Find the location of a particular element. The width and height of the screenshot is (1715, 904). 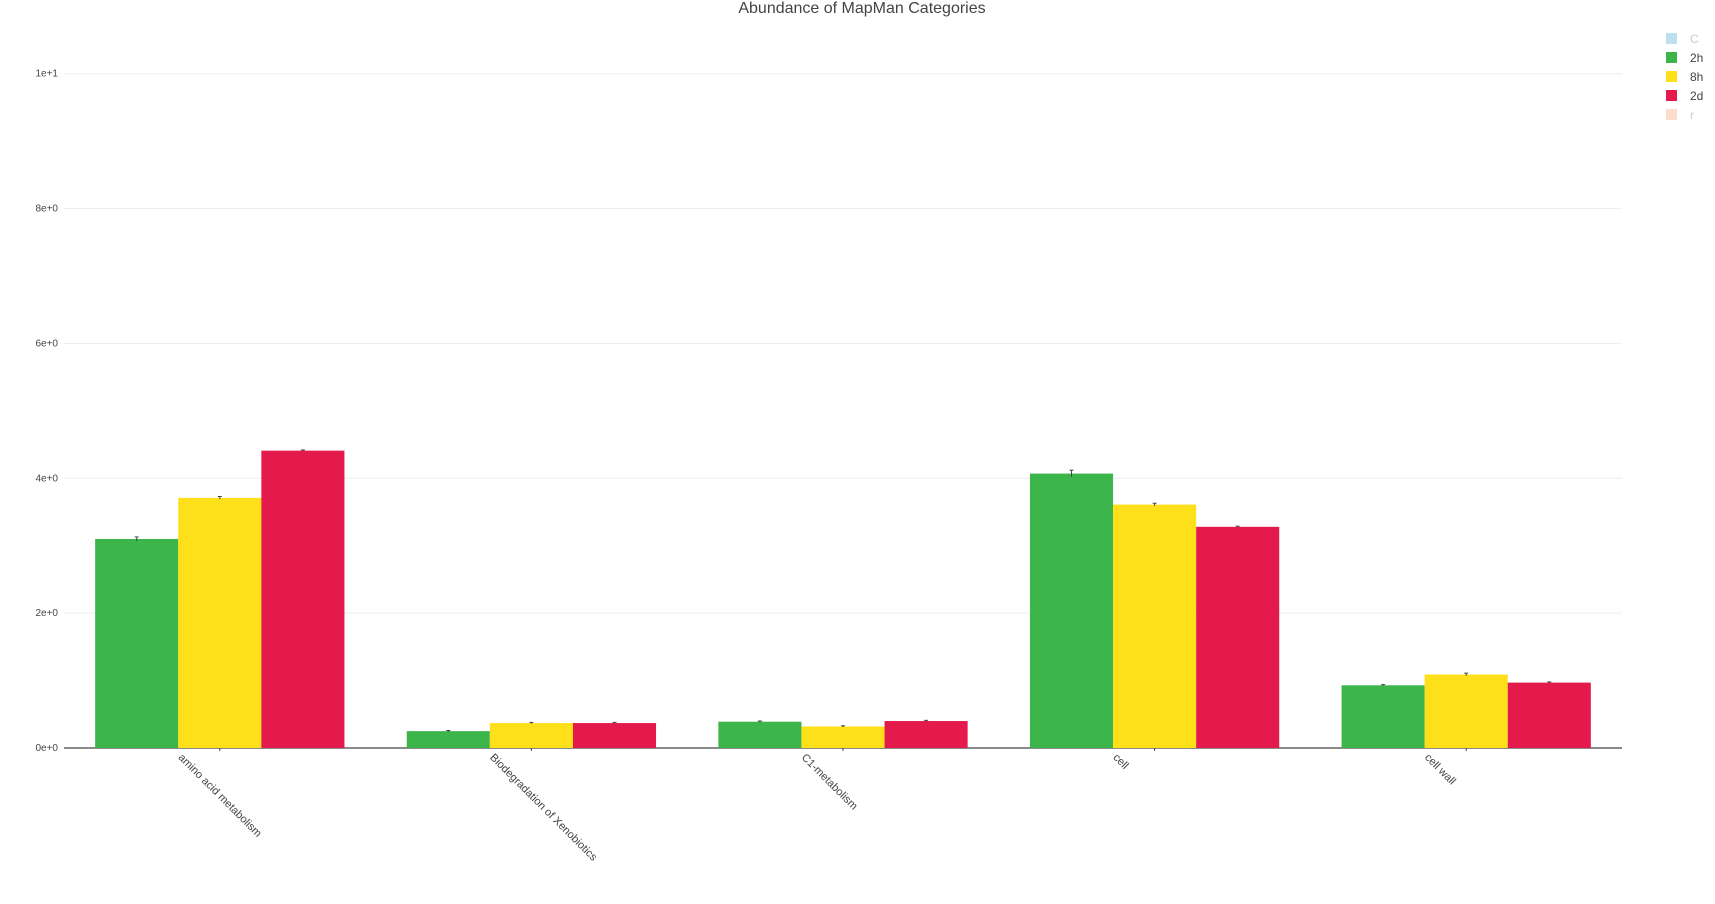

y-tick-label: 8e+0 is located at coordinates (46, 209).